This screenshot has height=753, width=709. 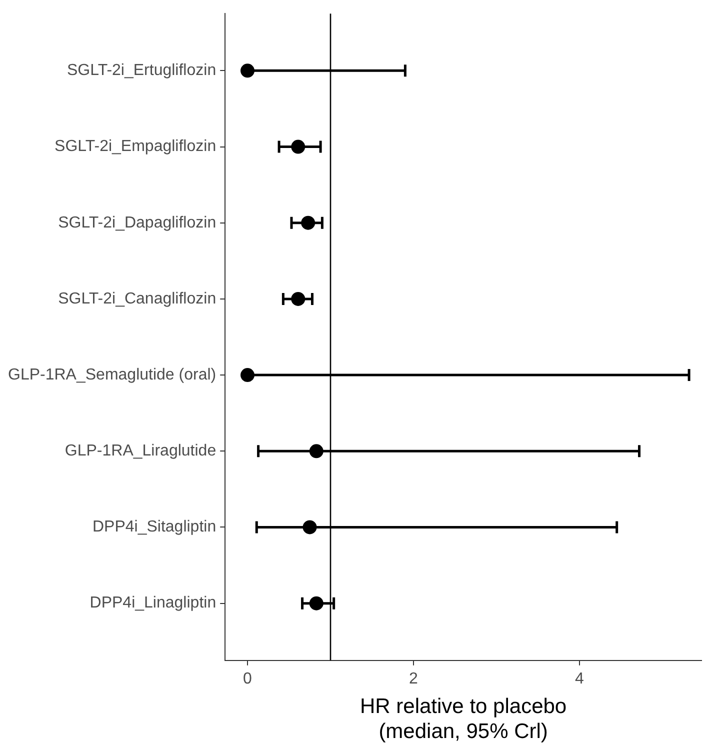 What do you see at coordinates (140, 451) in the screenshot?
I see `y-tick-label: GLP-1RA_Liraglutide` at bounding box center [140, 451].